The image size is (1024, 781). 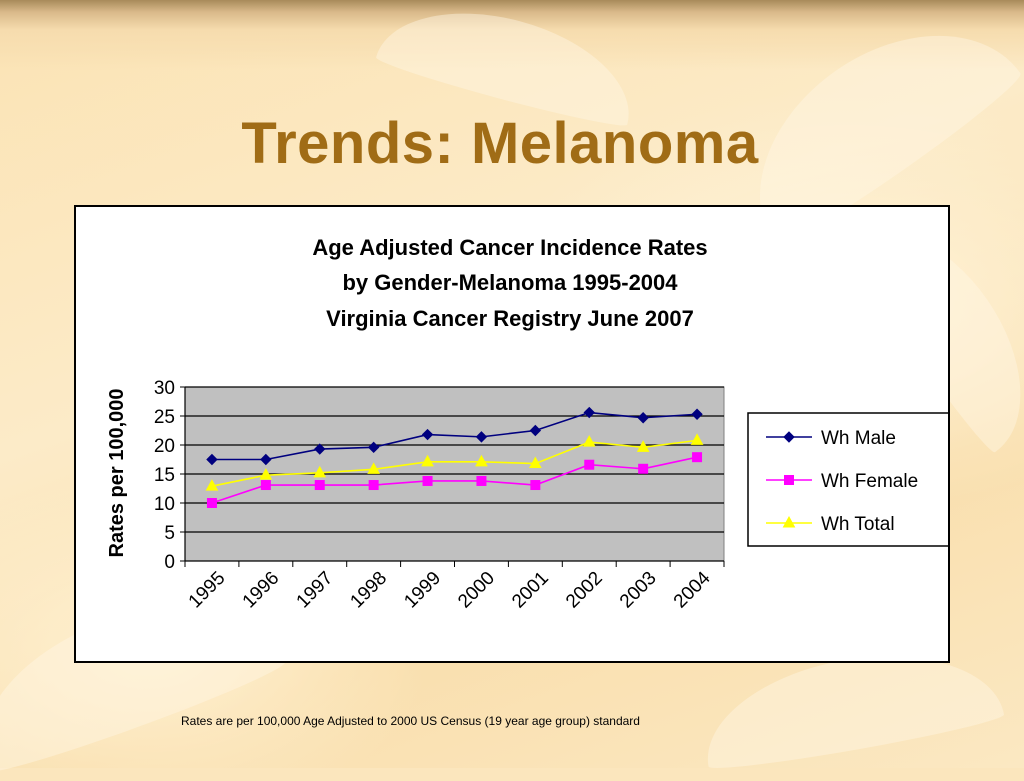 What do you see at coordinates (454, 480) in the screenshot?
I see `series-line-wh-female` at bounding box center [454, 480].